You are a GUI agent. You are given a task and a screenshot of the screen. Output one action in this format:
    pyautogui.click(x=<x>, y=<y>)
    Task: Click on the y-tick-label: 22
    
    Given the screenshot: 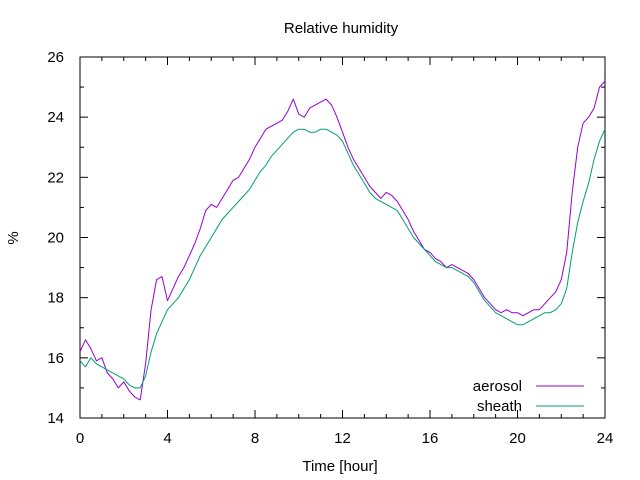 What is the action you would take?
    pyautogui.click(x=55, y=177)
    